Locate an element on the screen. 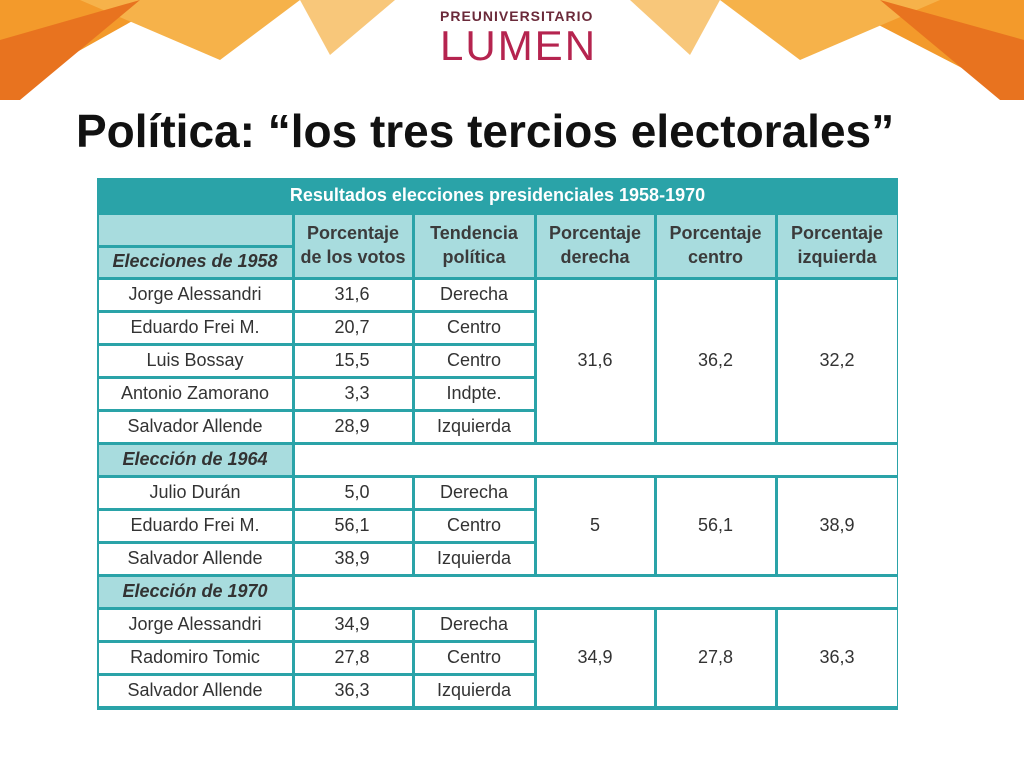  bloc-percent: 36,3 is located at coordinates (837, 657).